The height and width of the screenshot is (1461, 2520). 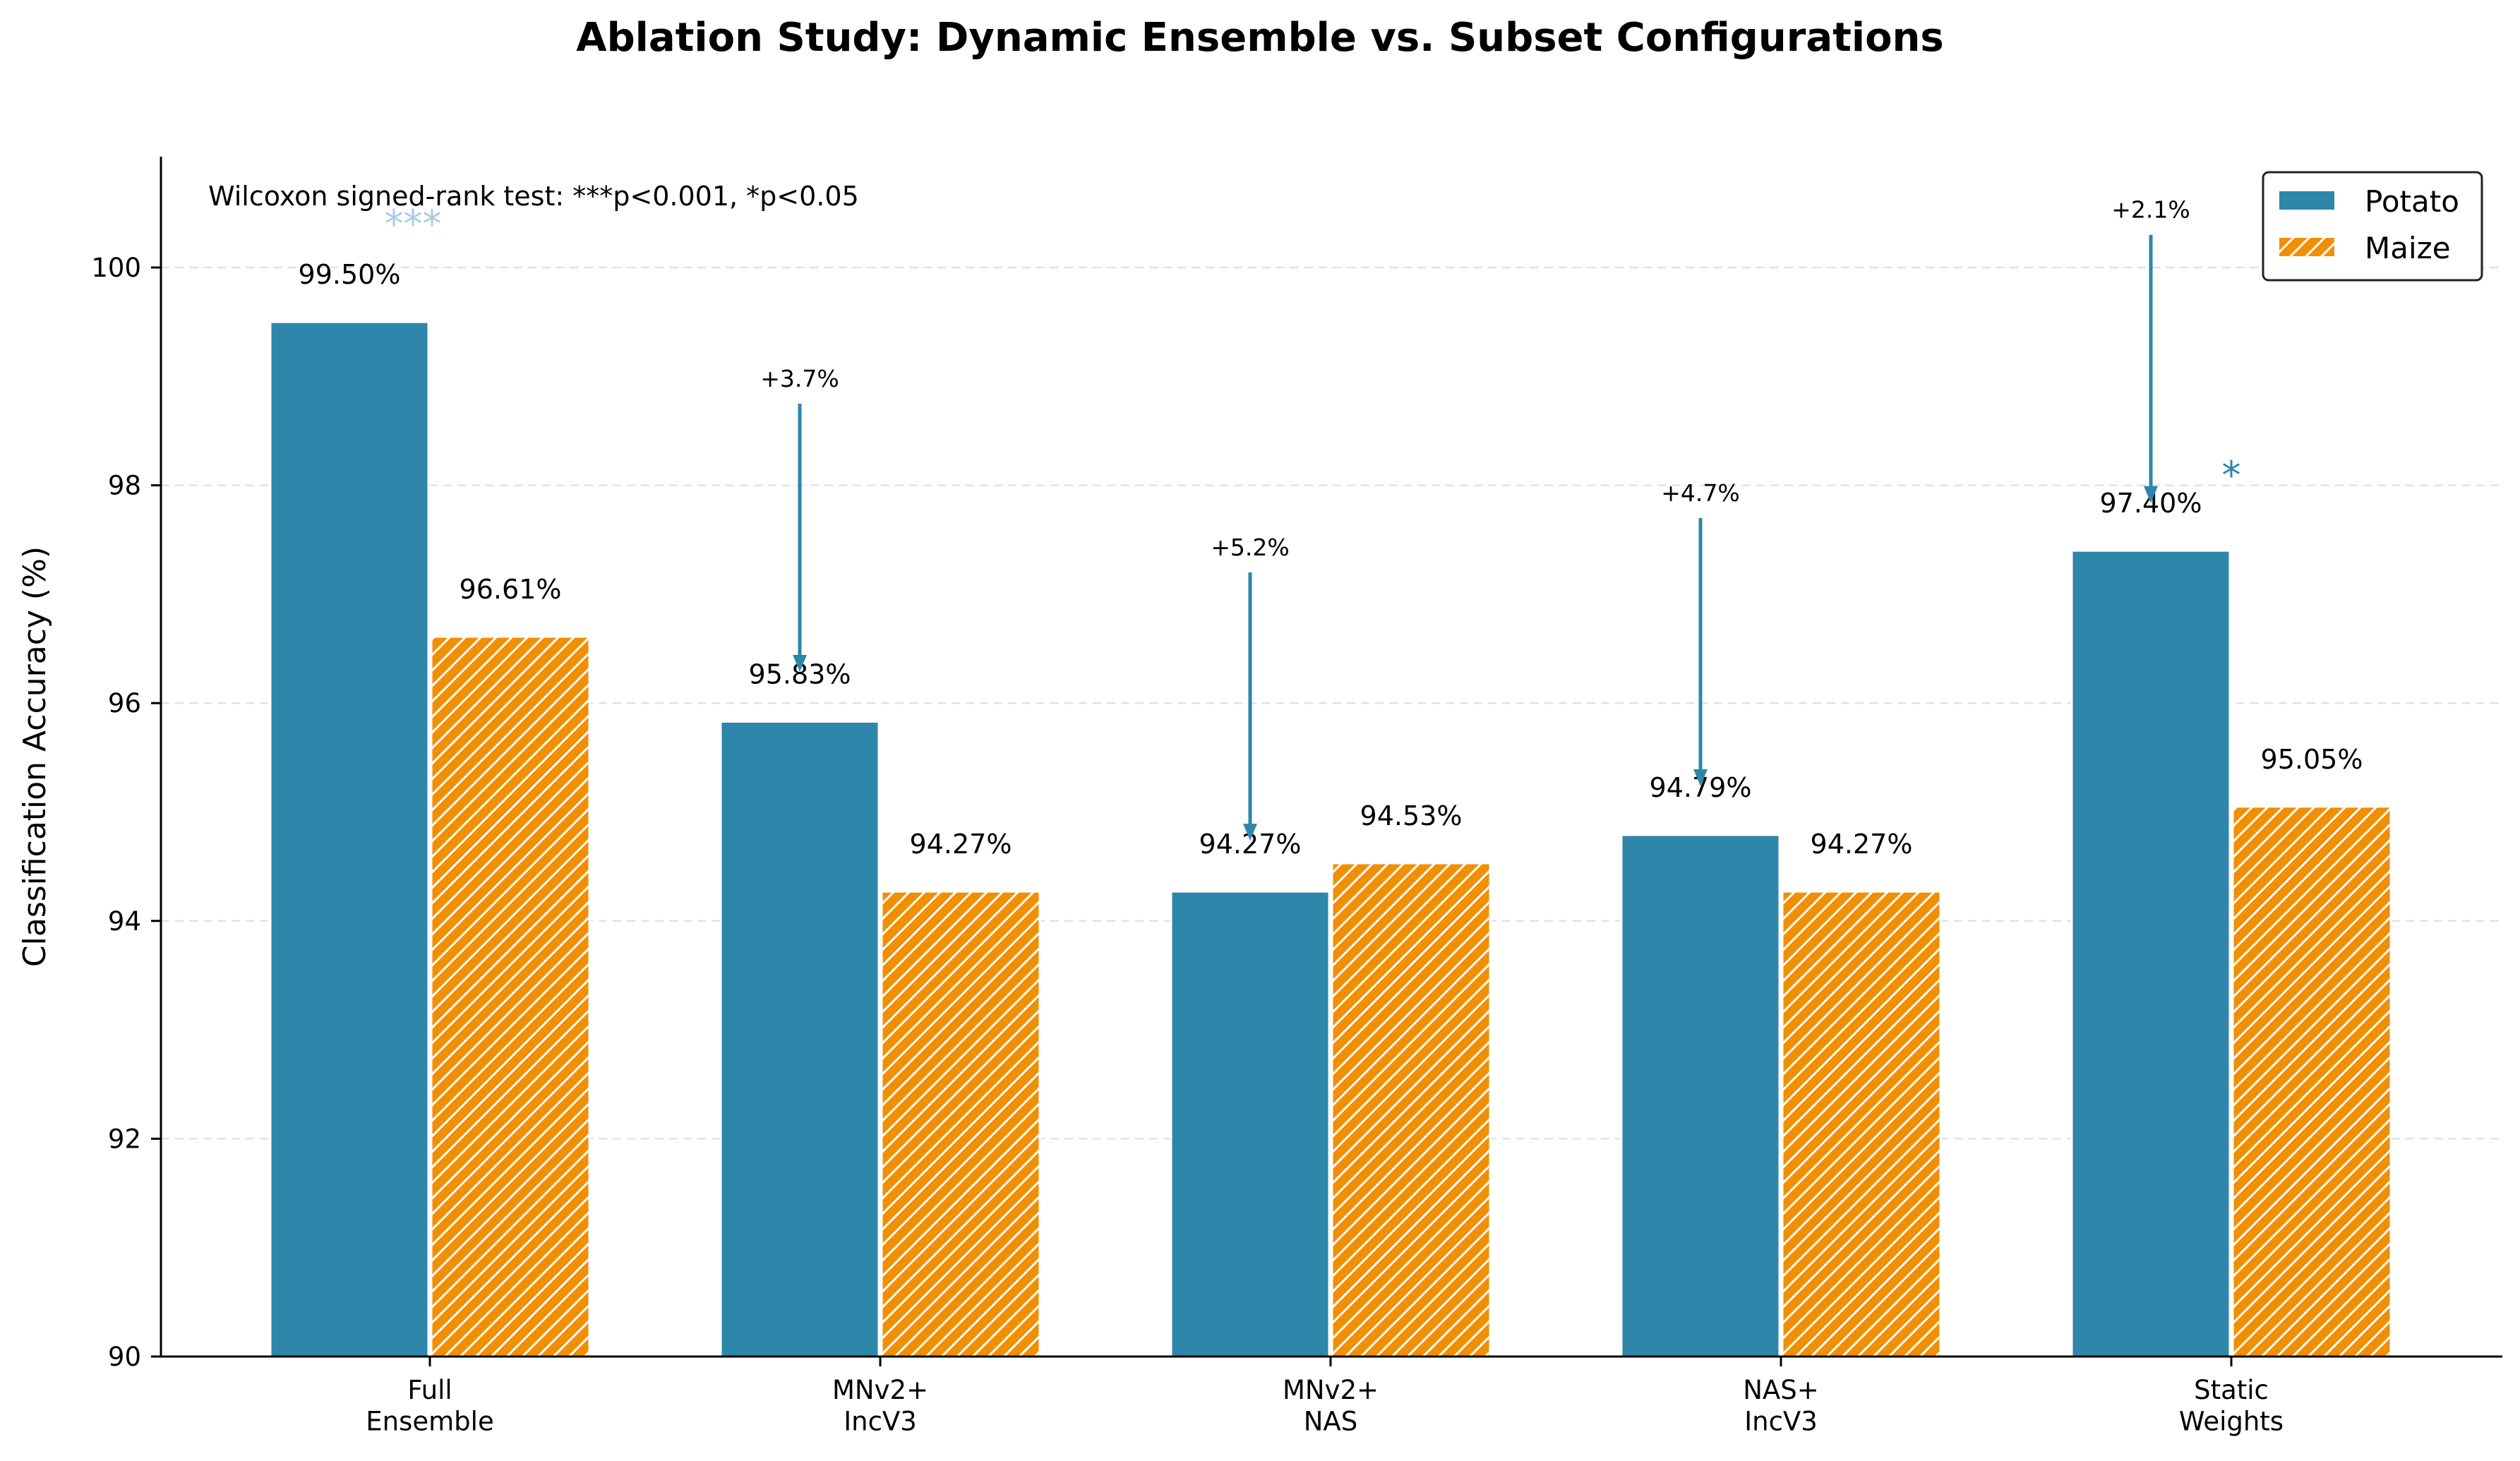 What do you see at coordinates (2373, 226) in the screenshot?
I see `legend: Potato Maize` at bounding box center [2373, 226].